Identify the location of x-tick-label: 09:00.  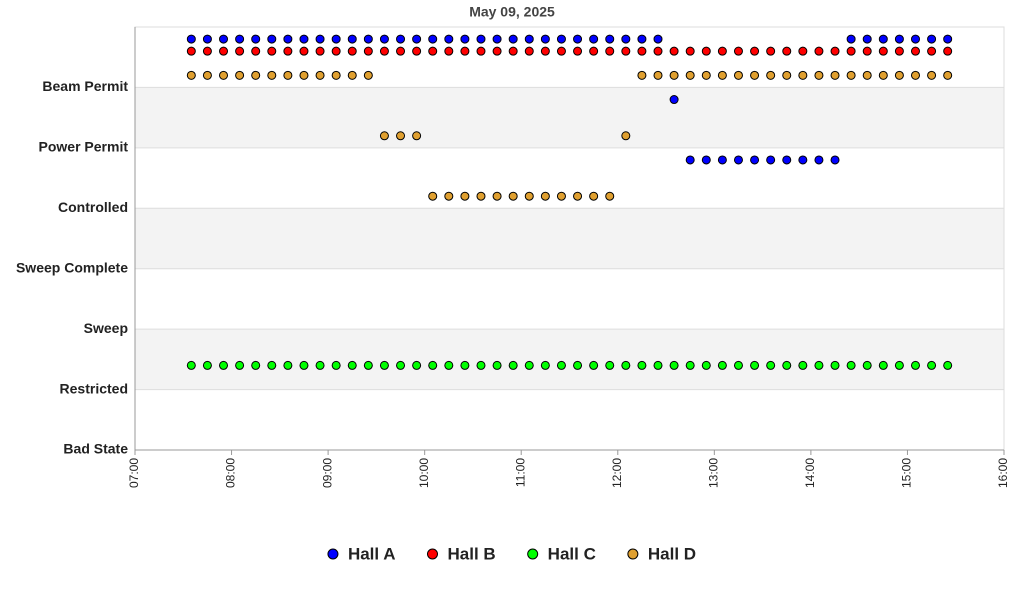
(327, 473).